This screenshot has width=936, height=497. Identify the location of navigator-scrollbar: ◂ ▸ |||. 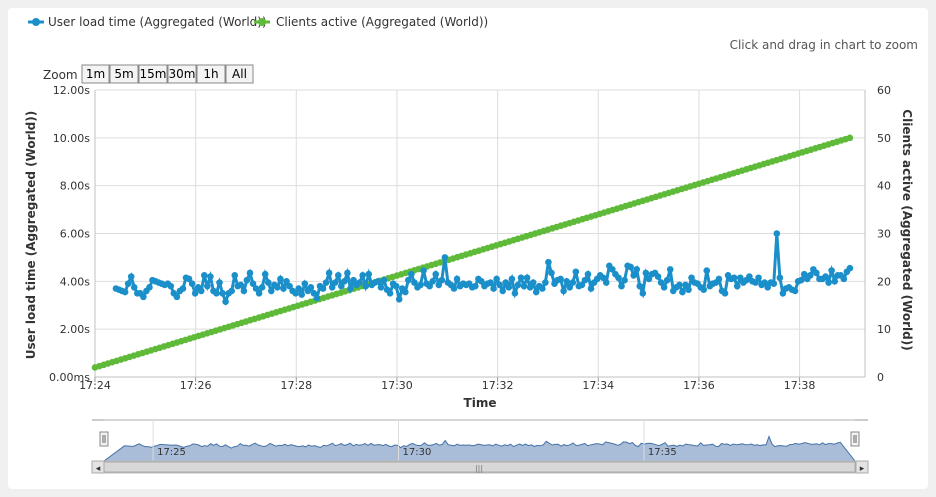
(480, 467).